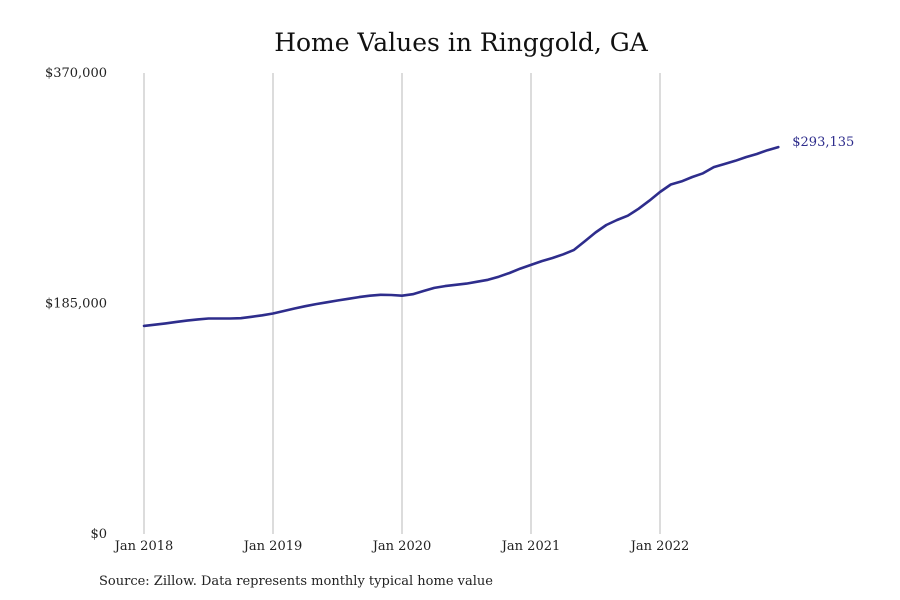 Image resolution: width=900 pixels, height=600 pixels. I want to click on x-tick-label: Jan 2020, so click(401, 546).